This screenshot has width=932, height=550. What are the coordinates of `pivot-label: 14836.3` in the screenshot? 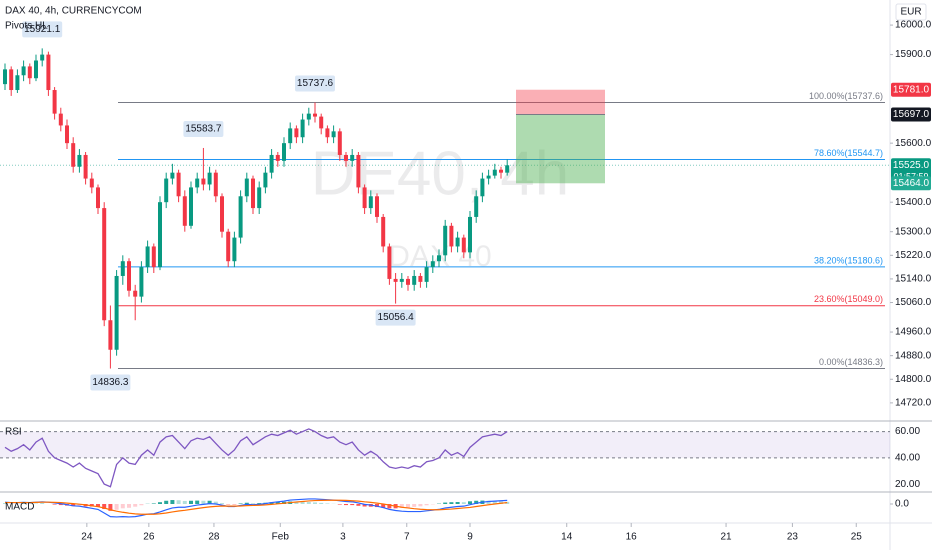 It's located at (110, 382).